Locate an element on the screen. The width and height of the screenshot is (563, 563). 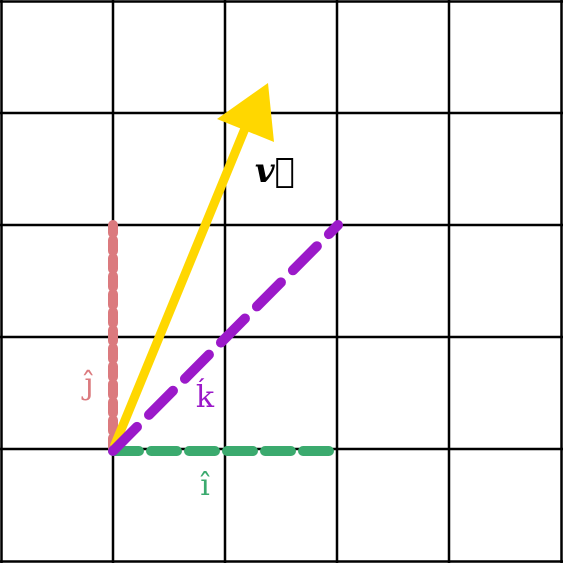
k-hat-label: ḱ is located at coordinates (205, 396).